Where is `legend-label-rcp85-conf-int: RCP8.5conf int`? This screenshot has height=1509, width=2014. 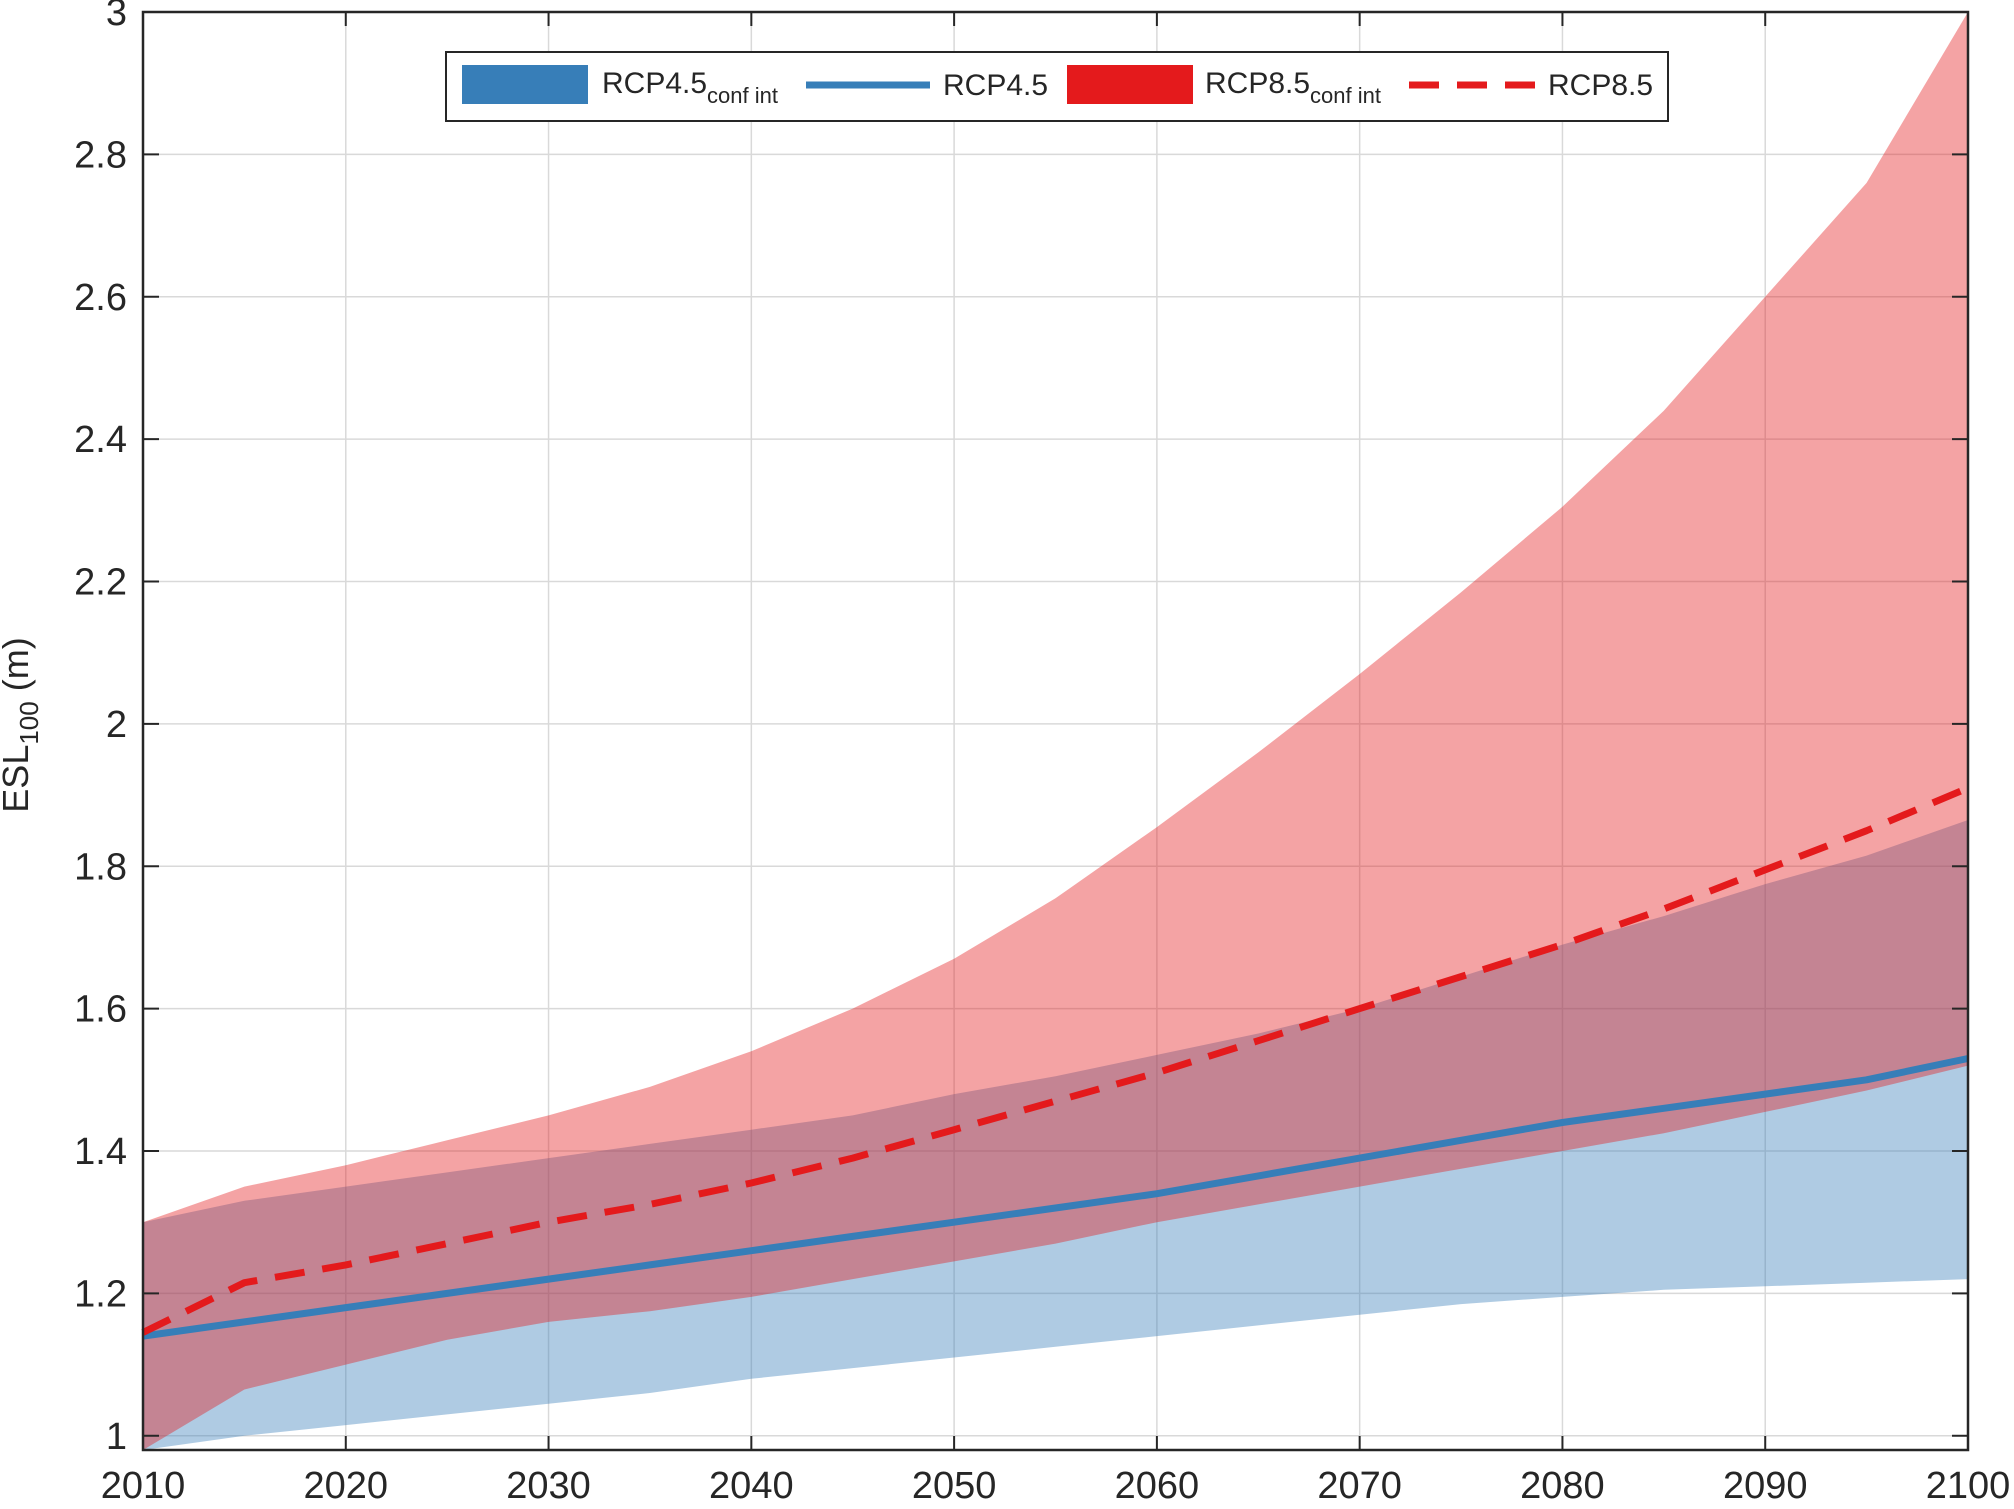 legend-label-rcp85-conf-int: RCP8.5conf int is located at coordinates (1293, 87).